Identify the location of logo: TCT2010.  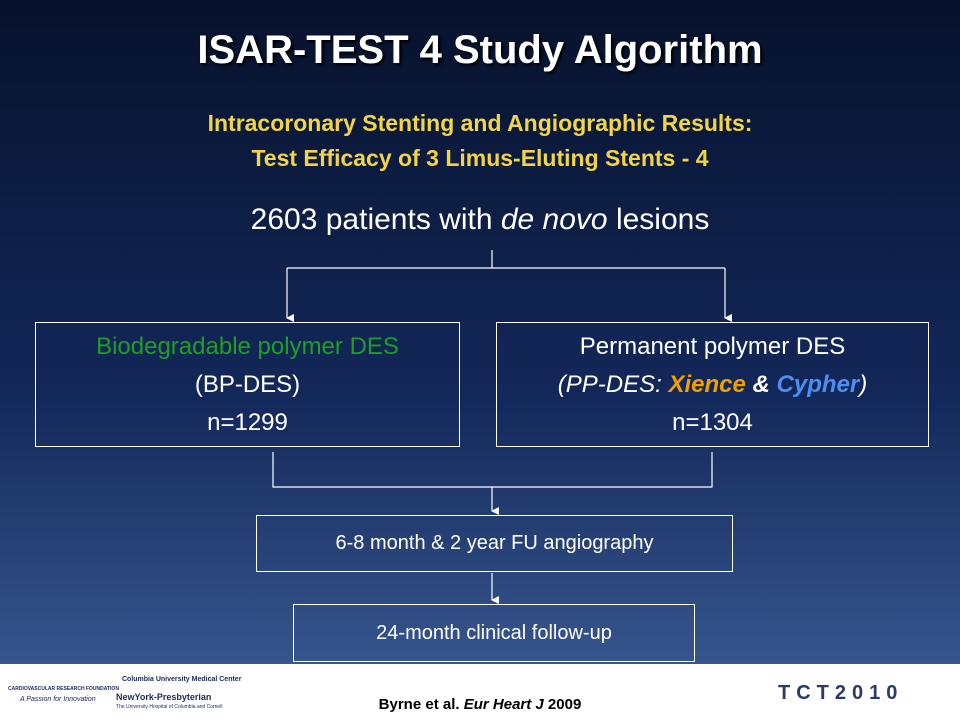
(841, 693).